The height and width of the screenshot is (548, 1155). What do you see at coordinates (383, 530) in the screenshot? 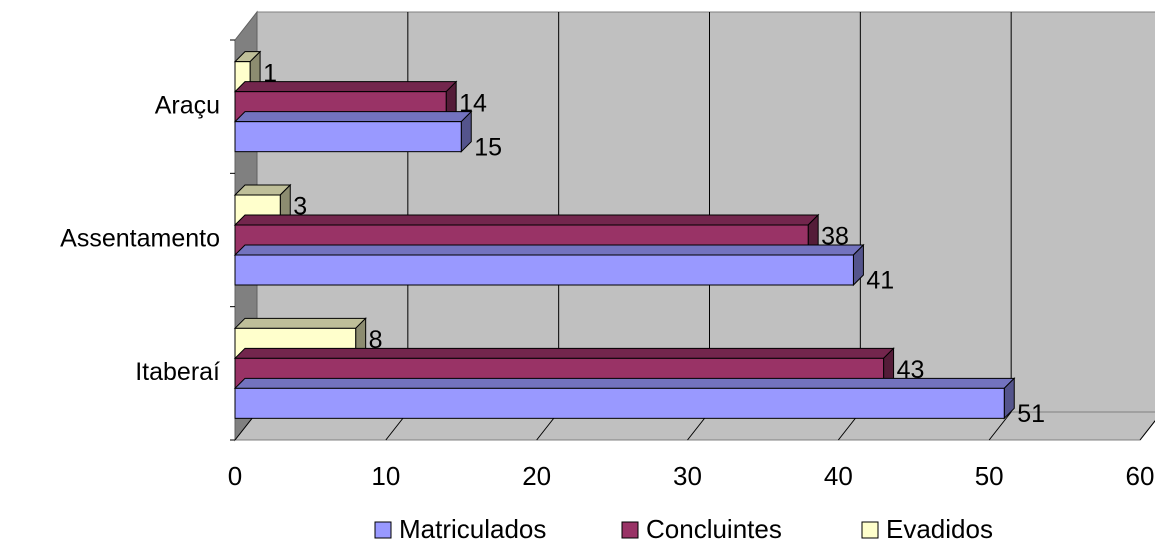
I see `legend-swatch-matriculados` at bounding box center [383, 530].